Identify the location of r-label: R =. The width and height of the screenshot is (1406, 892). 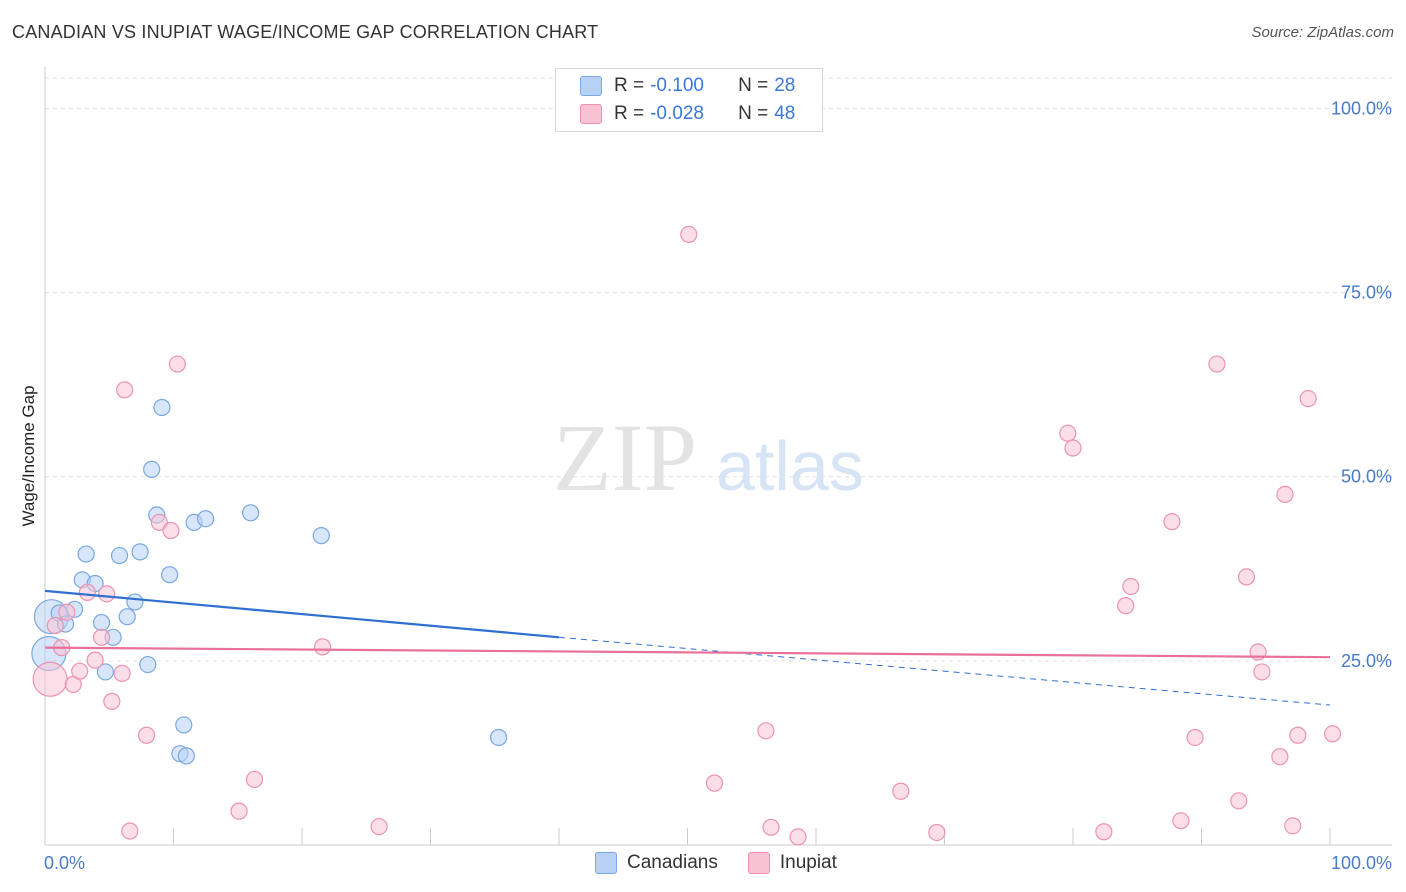
(629, 113).